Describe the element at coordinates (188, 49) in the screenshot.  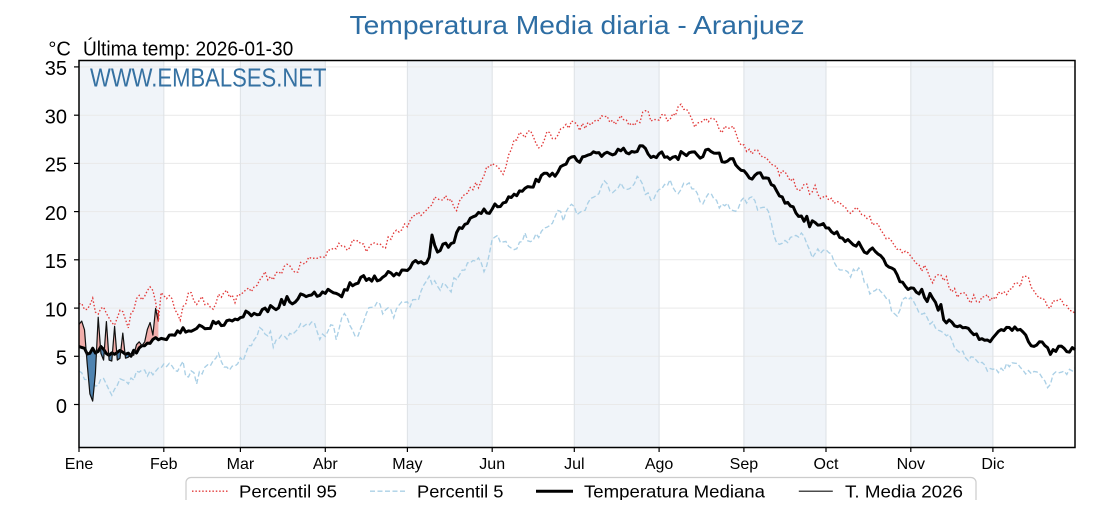
I see `svg-text: Última temp: 2026-01-30` at that location.